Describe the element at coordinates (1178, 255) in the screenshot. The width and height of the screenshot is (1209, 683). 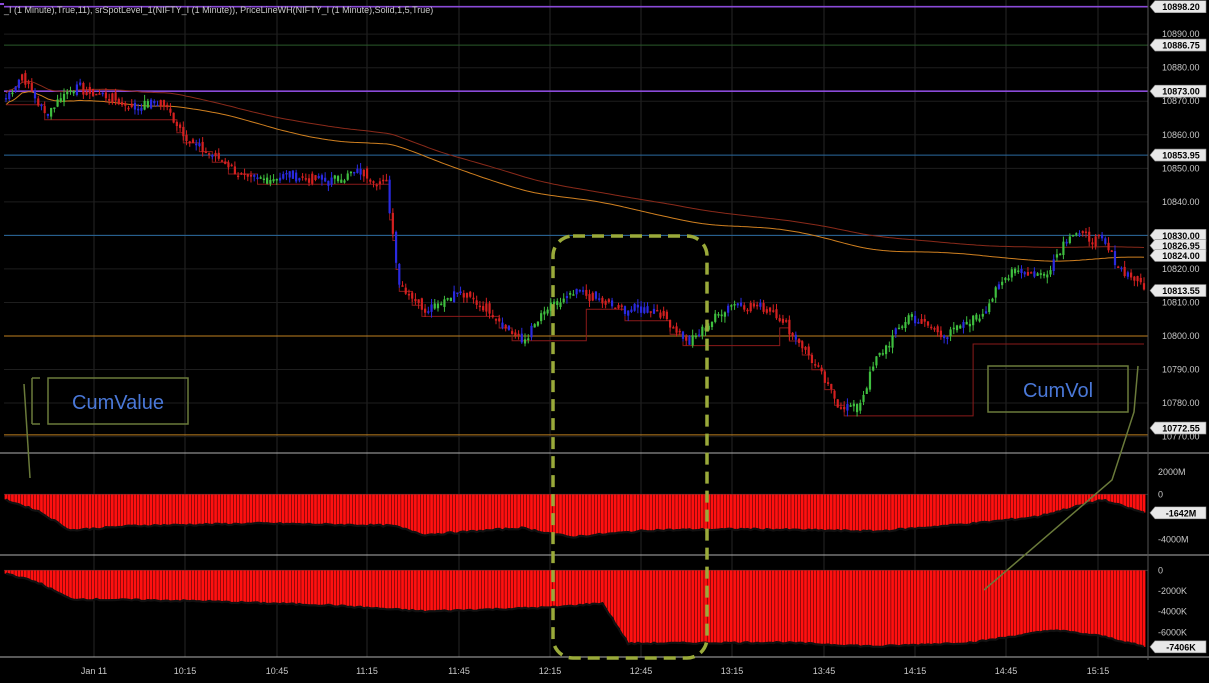
I see `price-badge-shape` at that location.